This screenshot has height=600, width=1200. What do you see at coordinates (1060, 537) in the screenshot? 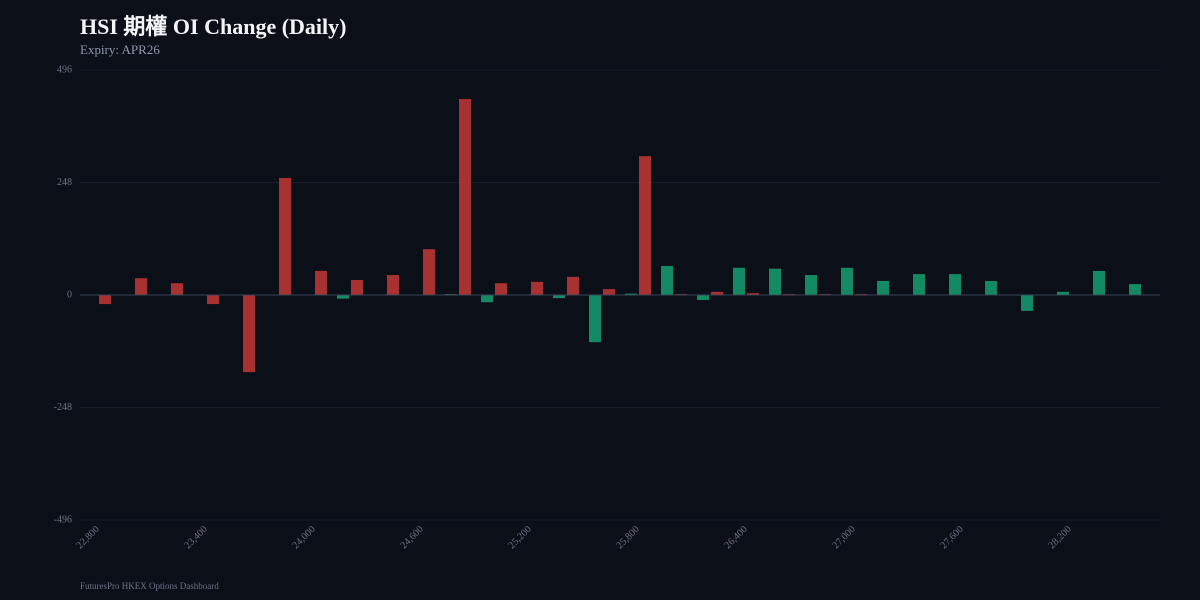
I see `x-tick-label: 28,200` at bounding box center [1060, 537].